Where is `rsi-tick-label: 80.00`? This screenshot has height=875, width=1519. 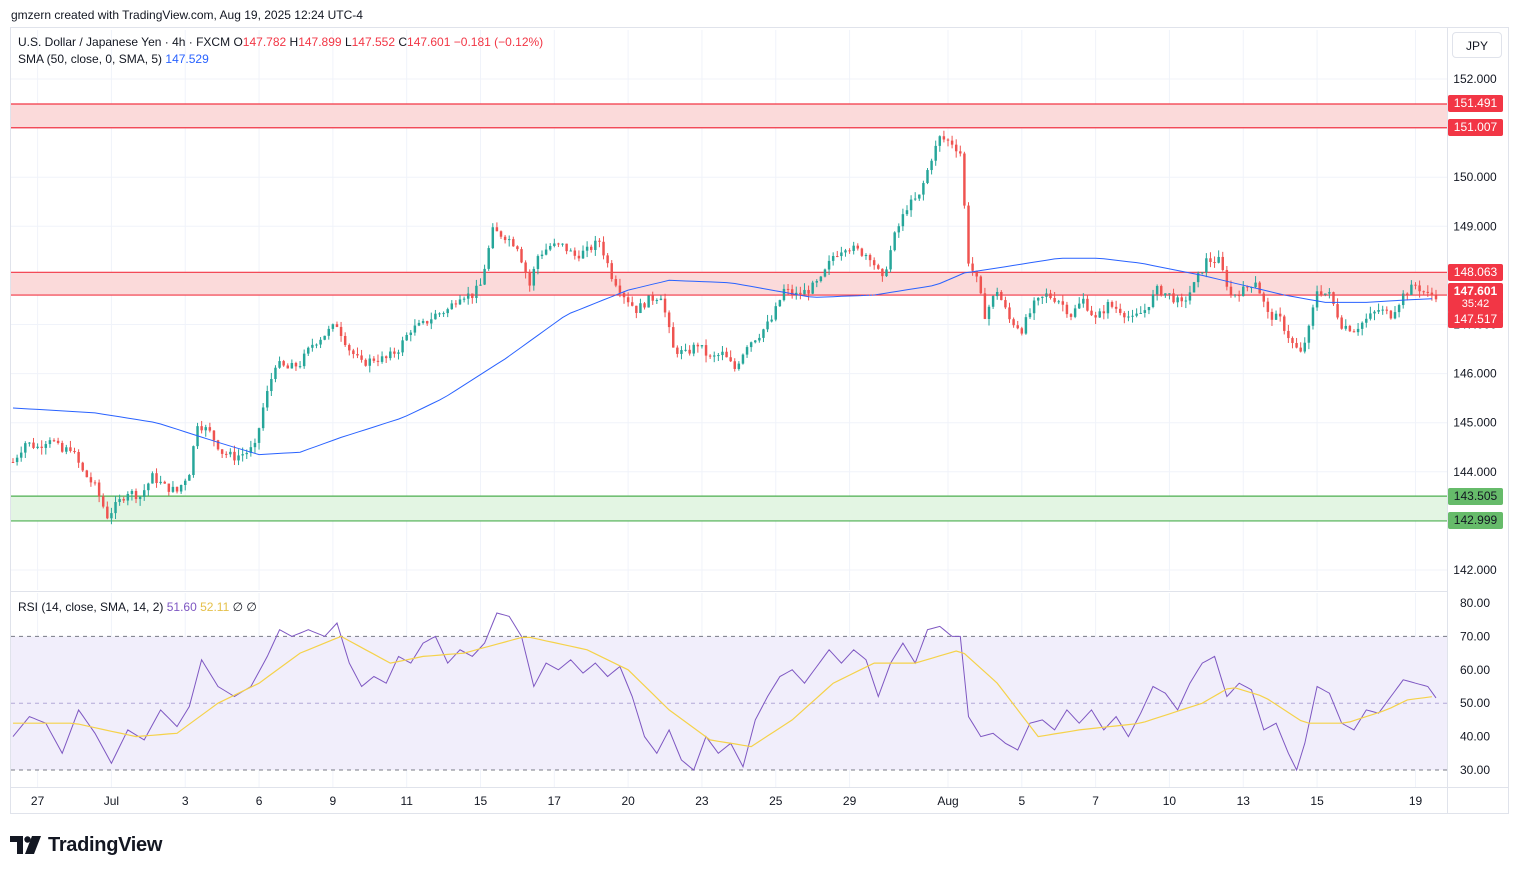
rsi-tick-label: 80.00 is located at coordinates (1475, 603).